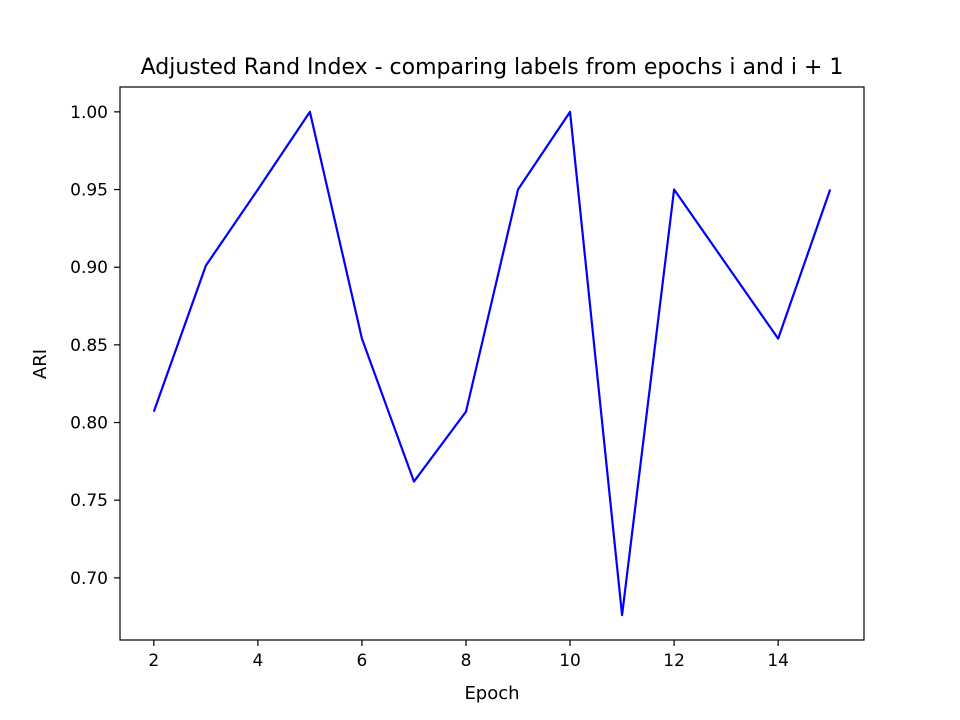 This screenshot has width=960, height=720. I want to click on y-tick-label: 0.95, so click(89, 191).